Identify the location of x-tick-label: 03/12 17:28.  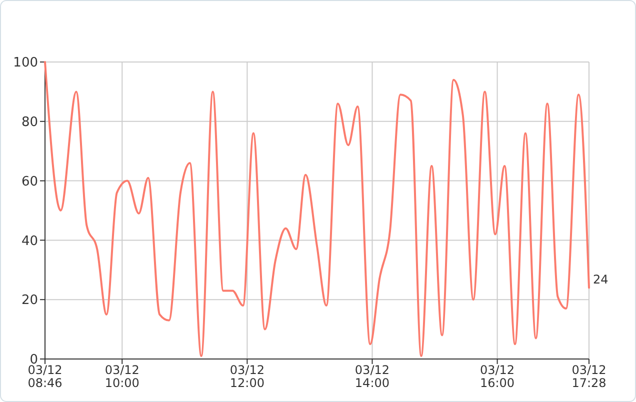
(589, 376).